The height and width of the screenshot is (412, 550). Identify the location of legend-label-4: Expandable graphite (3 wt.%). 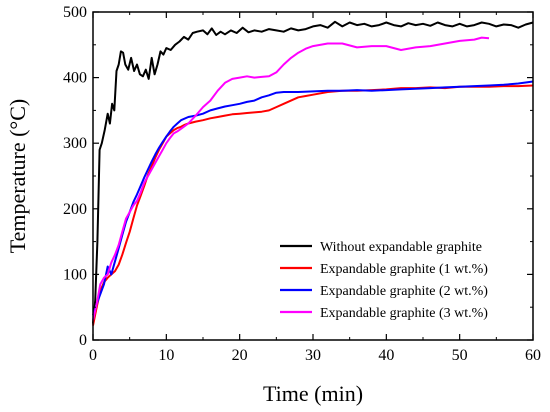
(404, 313).